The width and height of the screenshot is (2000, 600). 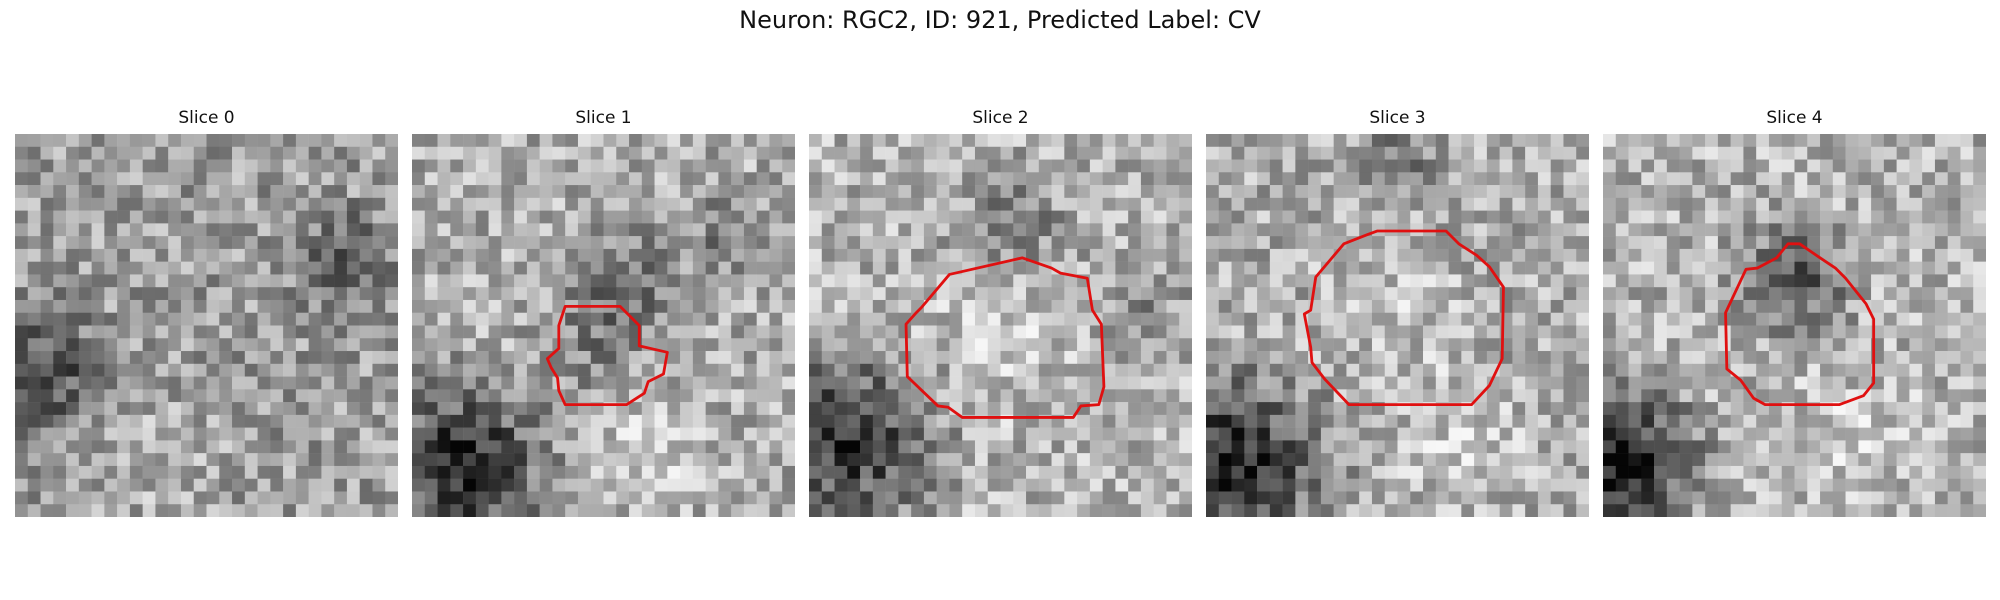 I want to click on slice-panel-4: Slice 4, so click(x=1794, y=313).